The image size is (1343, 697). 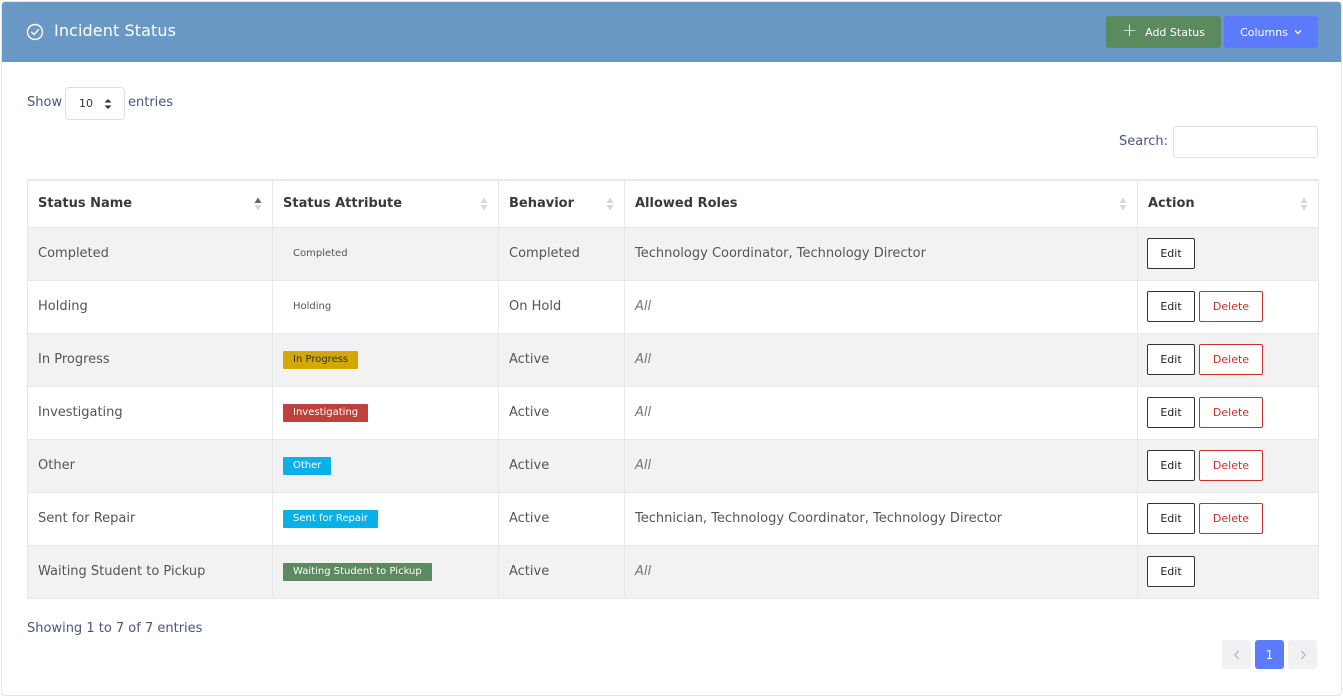 What do you see at coordinates (150, 204) in the screenshot?
I see `column-header-status-name: Status Name` at bounding box center [150, 204].